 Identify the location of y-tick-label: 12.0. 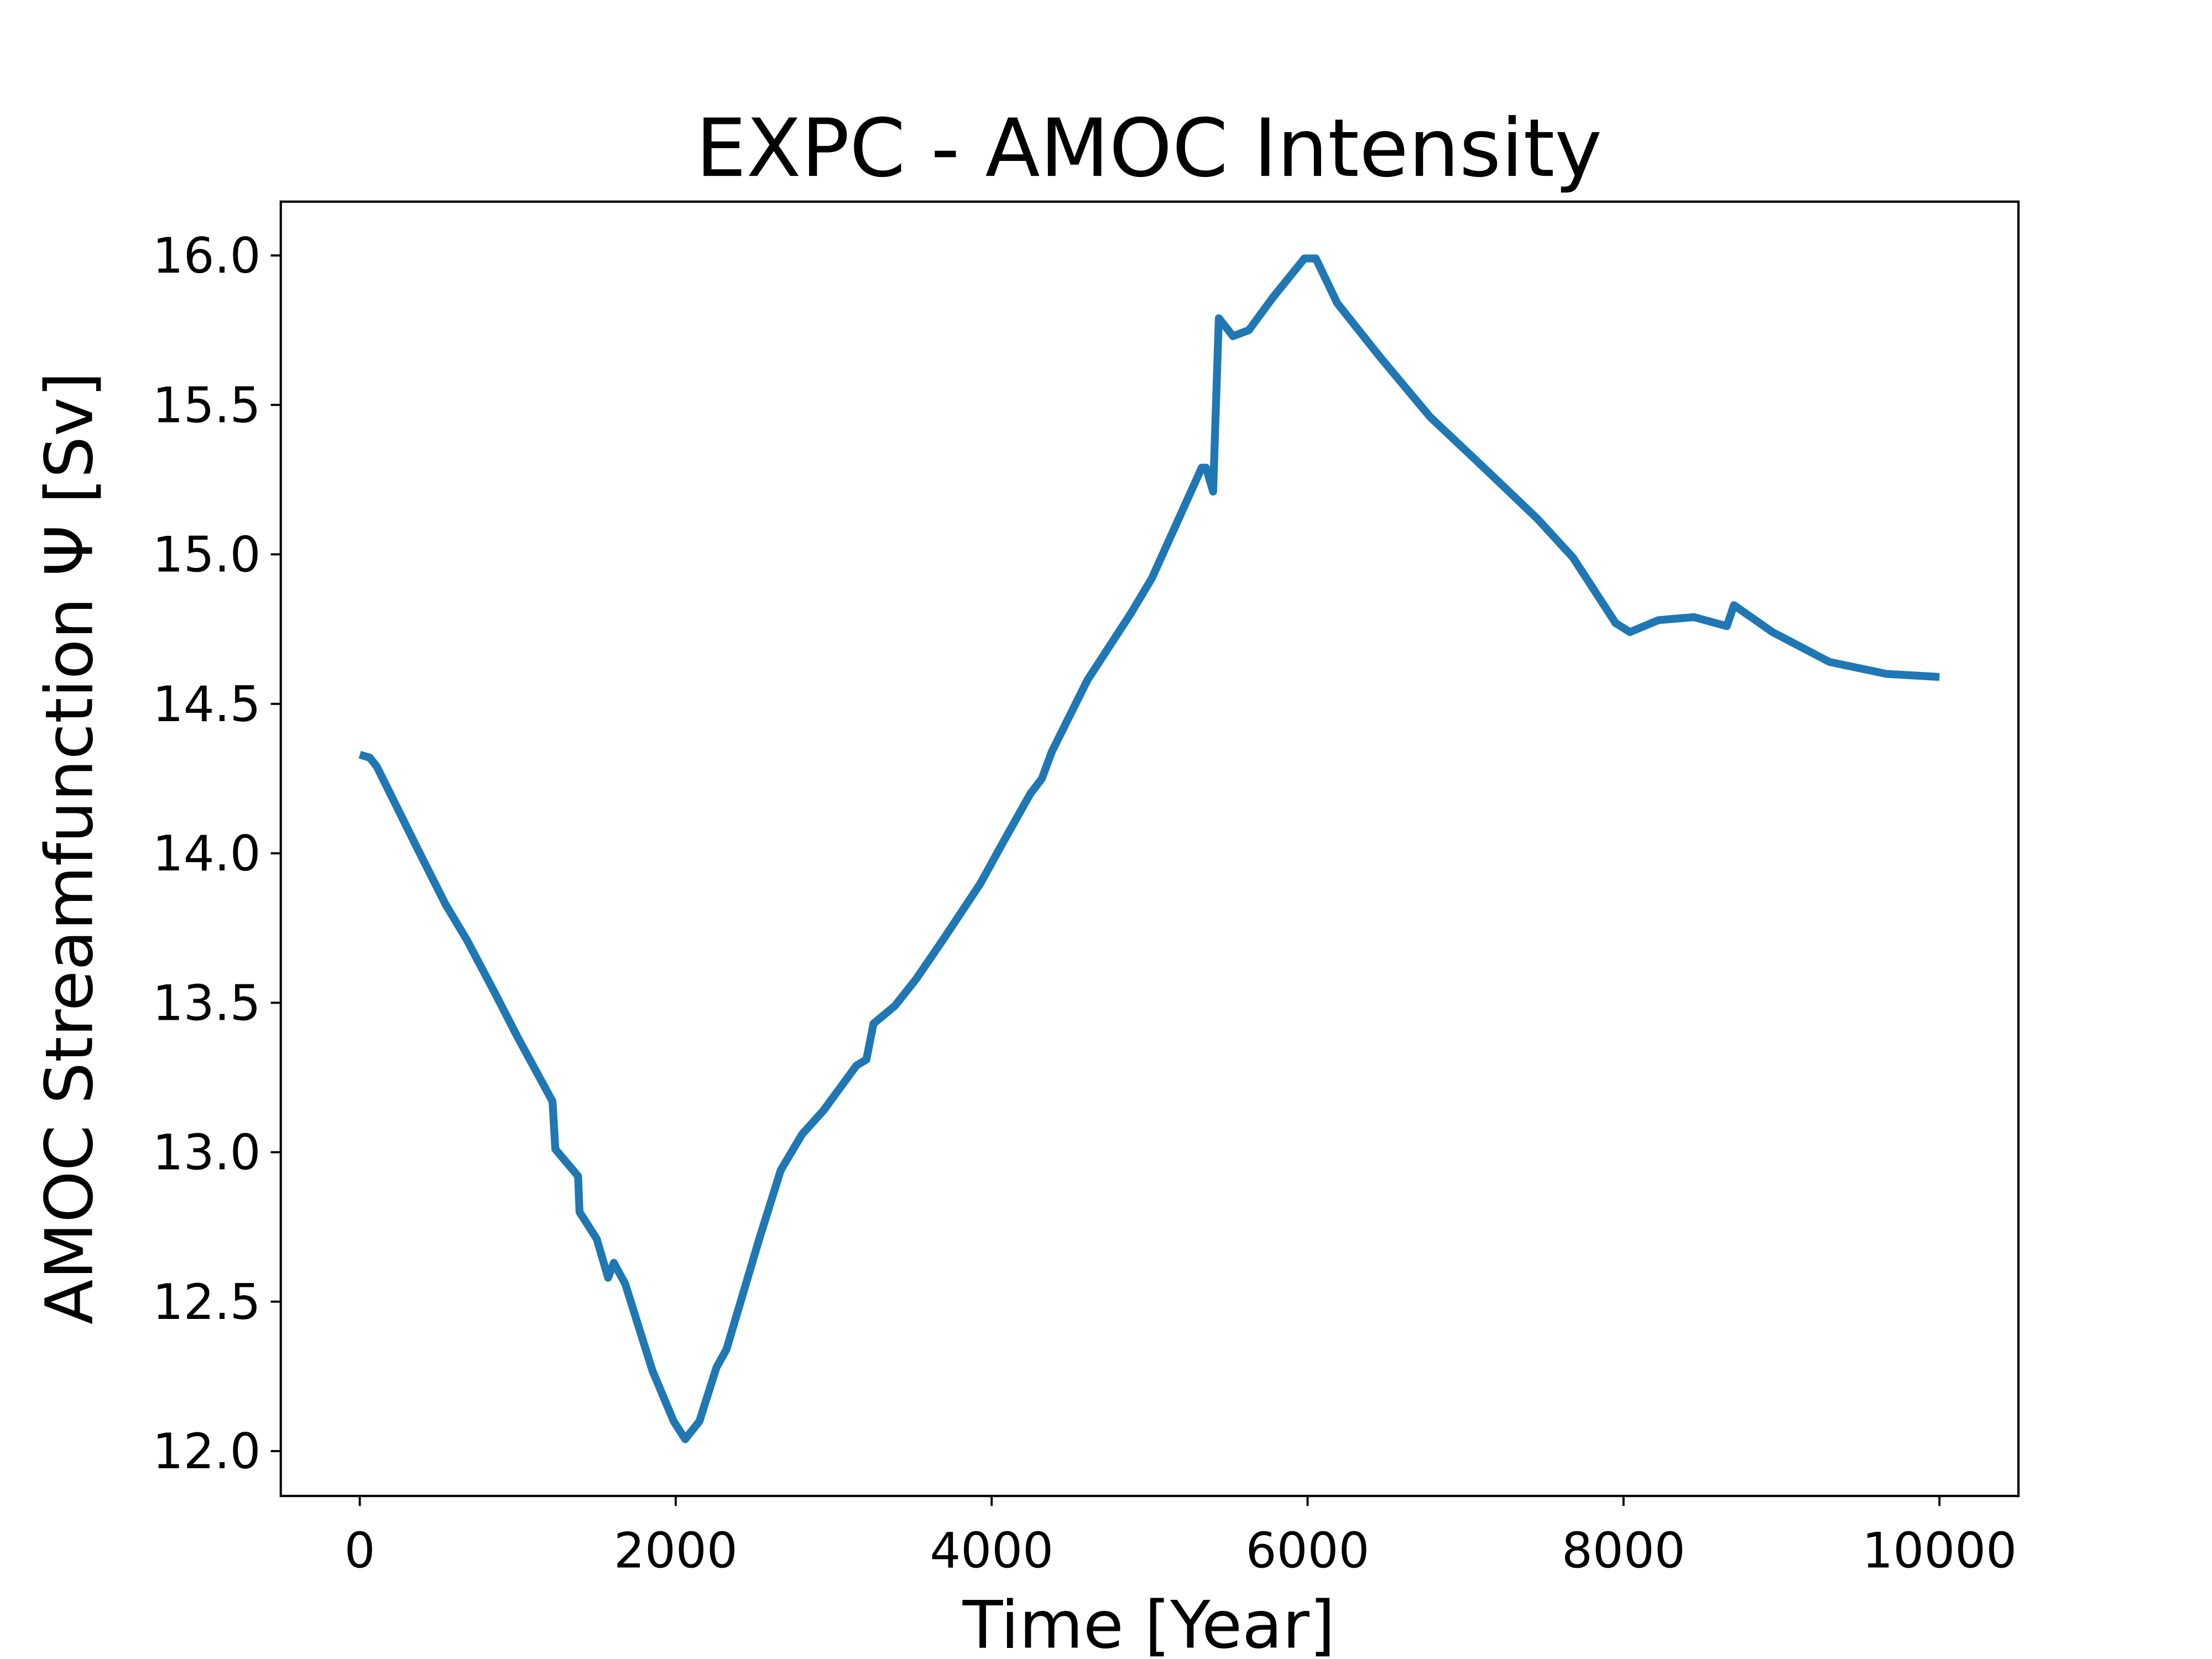
(207, 1451).